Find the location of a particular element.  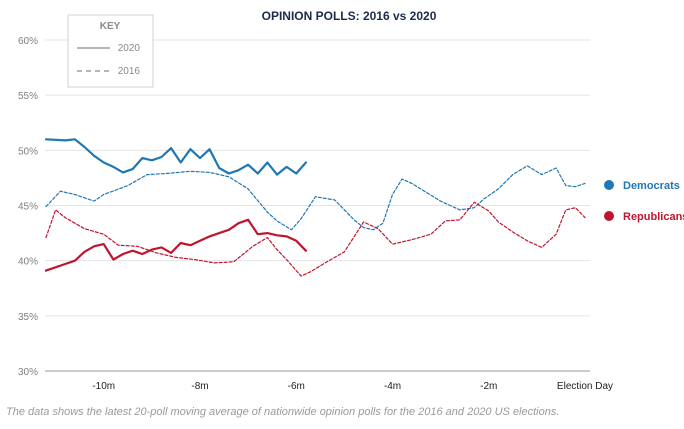

key-legend: KEY 2020 2016 is located at coordinates (110, 51).